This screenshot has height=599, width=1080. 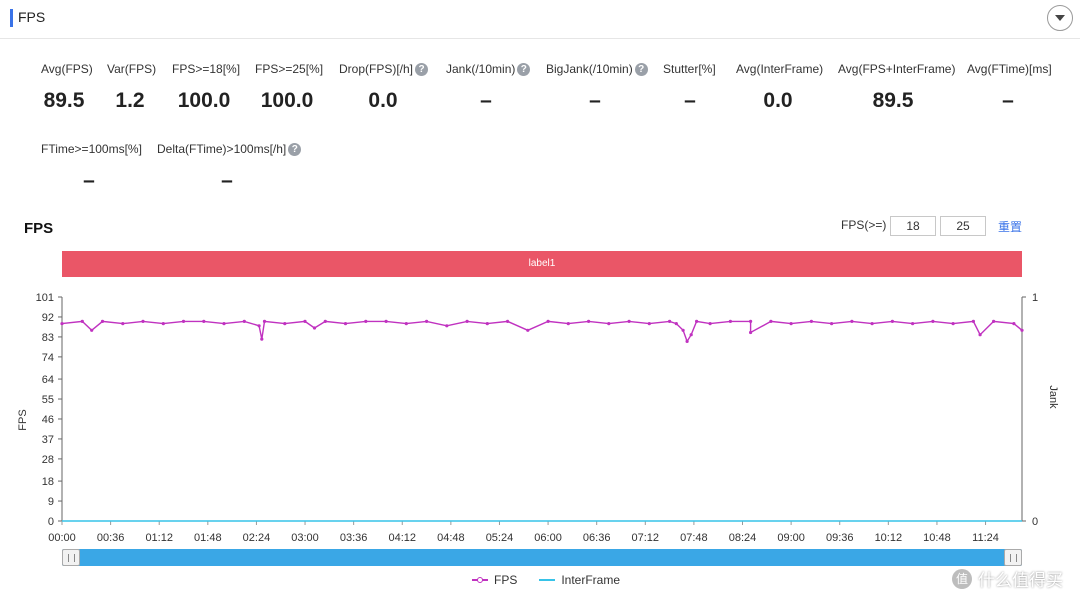 I want to click on y-tick-label: 28, so click(x=48, y=460).